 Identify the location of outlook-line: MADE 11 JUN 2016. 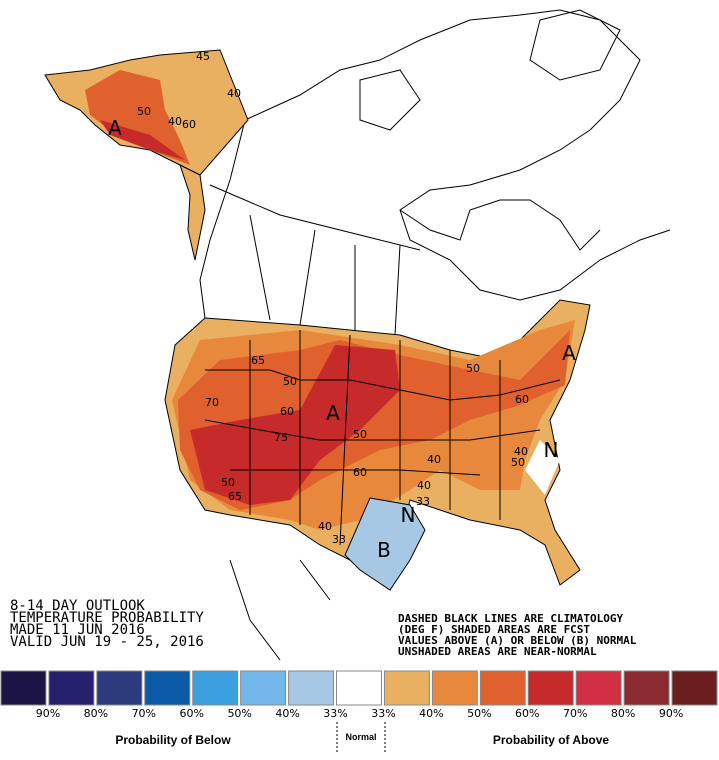
(77, 630).